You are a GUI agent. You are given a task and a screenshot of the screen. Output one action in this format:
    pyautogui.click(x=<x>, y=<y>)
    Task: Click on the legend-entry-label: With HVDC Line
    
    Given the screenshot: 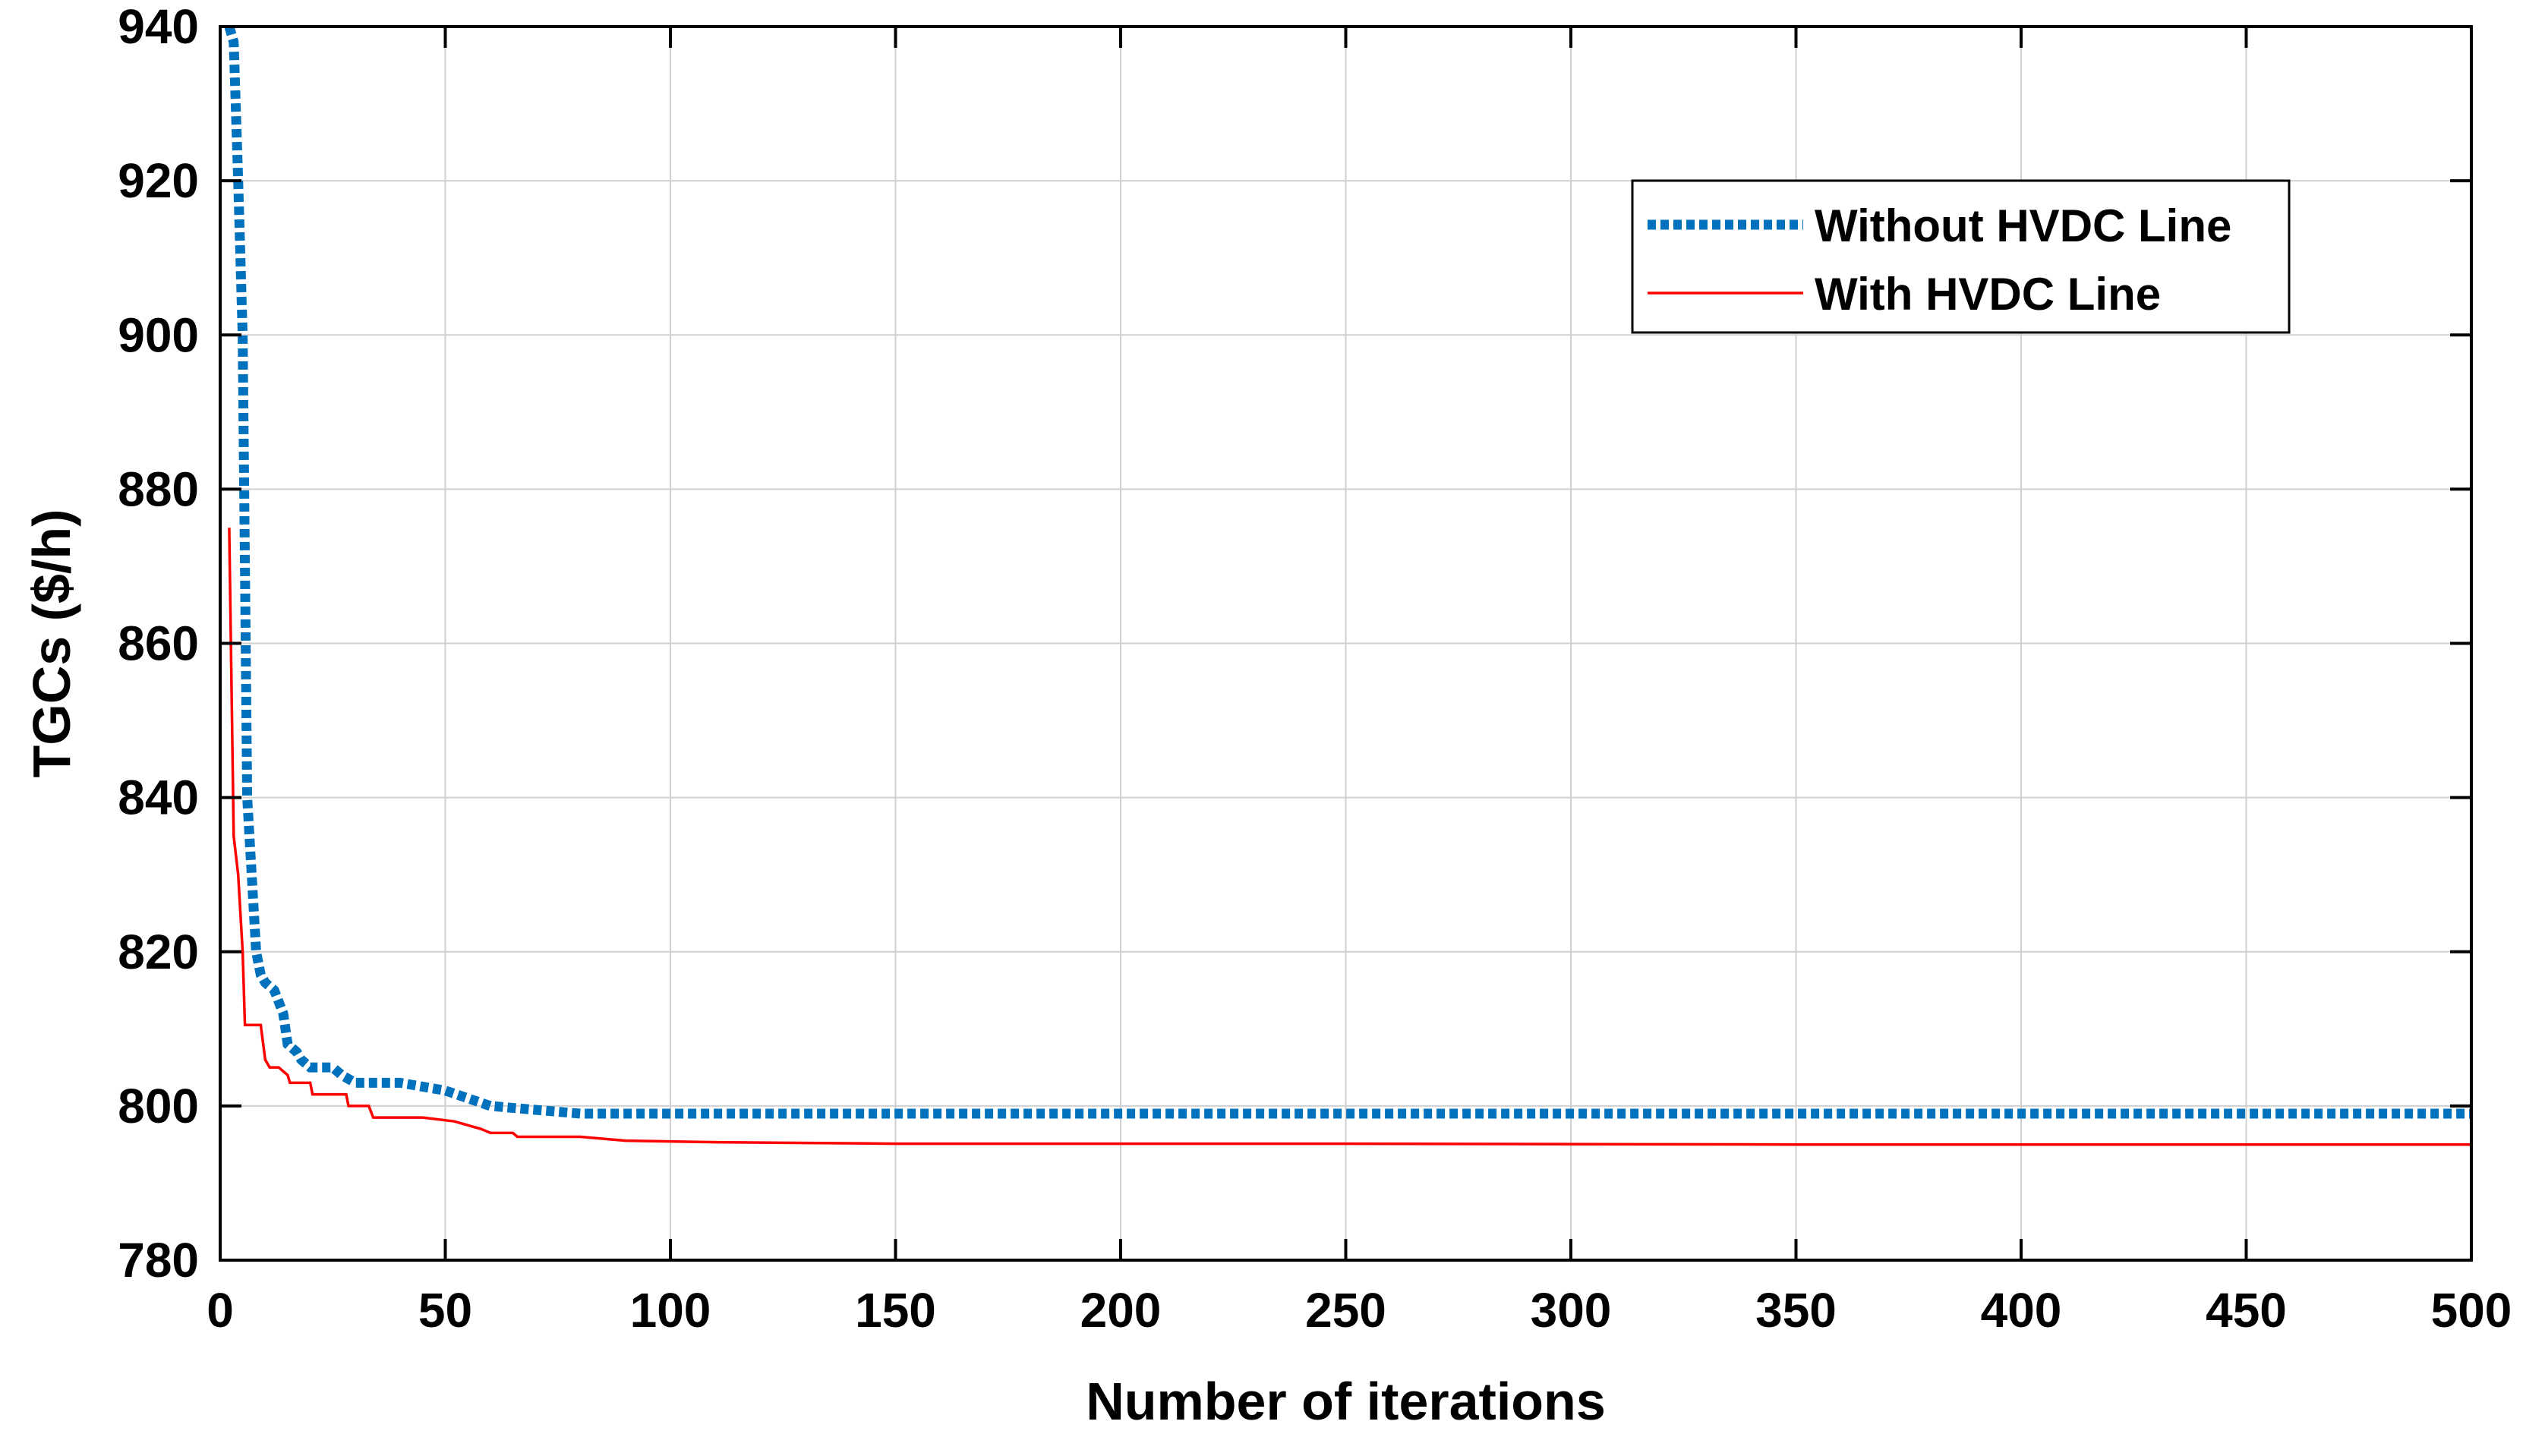 What is the action you would take?
    pyautogui.click(x=1988, y=294)
    